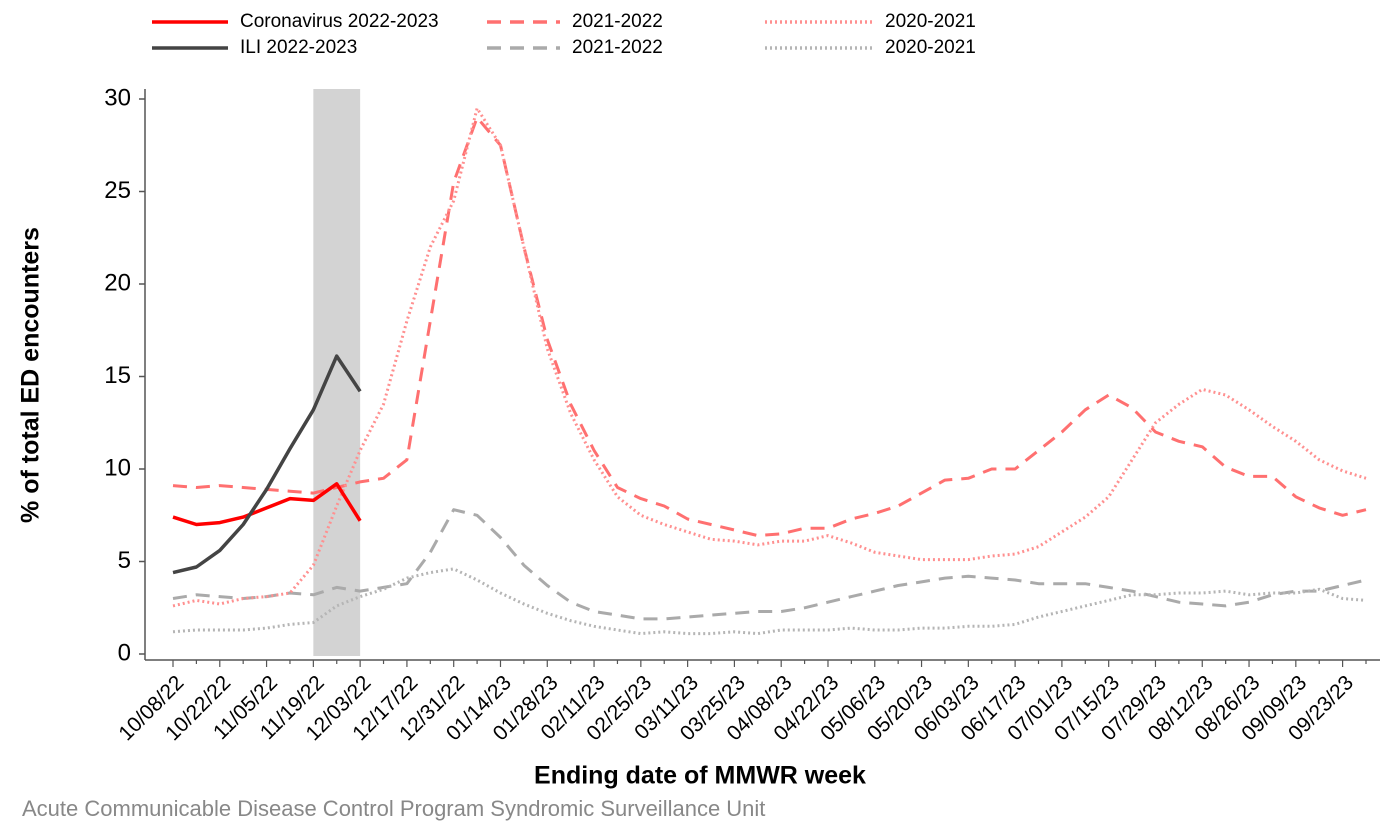 Image resolution: width=1387 pixels, height=827 pixels. Describe the element at coordinates (339, 21) in the screenshot. I see `legend-label: Coronavirus 2022-2023` at that location.